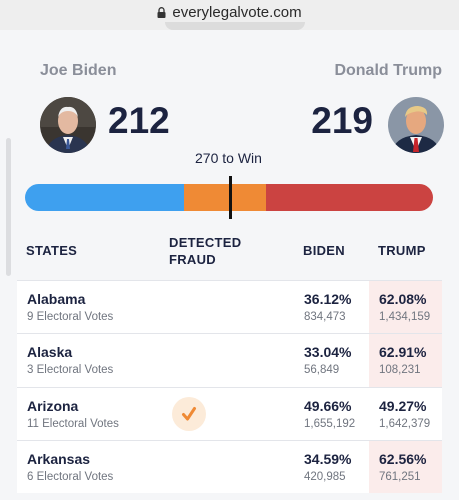 Image resolution: width=459 pixels, height=500 pixels. What do you see at coordinates (400, 370) in the screenshot?
I see `trump-vote-count: 108,231` at bounding box center [400, 370].